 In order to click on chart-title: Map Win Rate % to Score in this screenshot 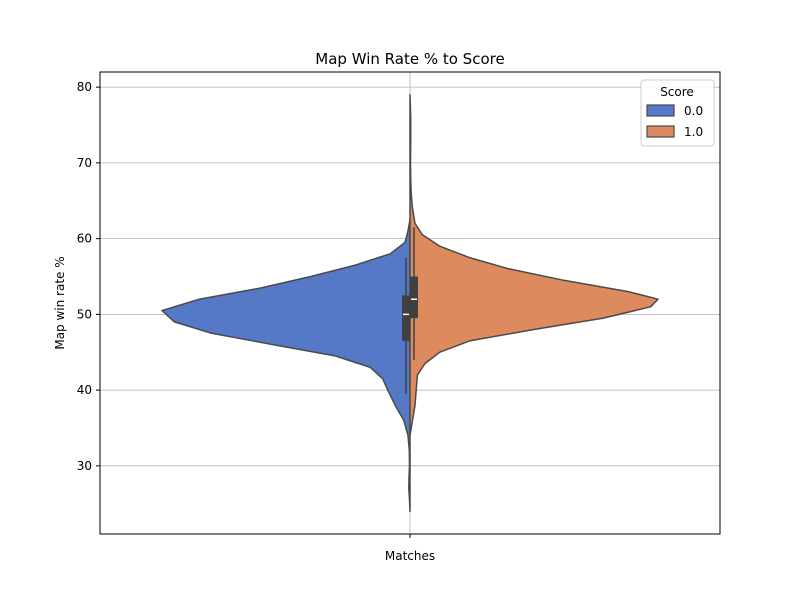, I will do `click(409, 59)`.